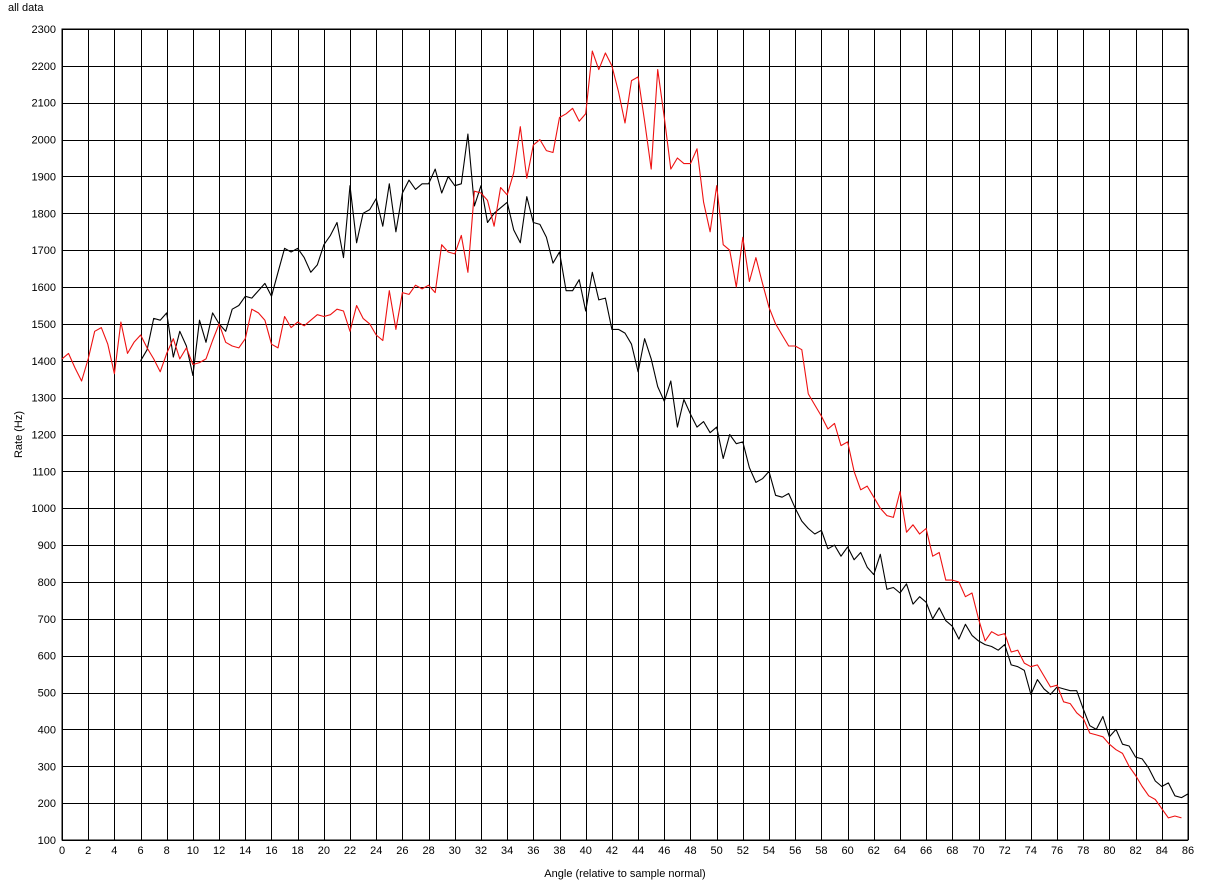 The image size is (1212, 883). Describe the element at coordinates (245, 851) in the screenshot. I see `x-tick-label: 14` at that location.